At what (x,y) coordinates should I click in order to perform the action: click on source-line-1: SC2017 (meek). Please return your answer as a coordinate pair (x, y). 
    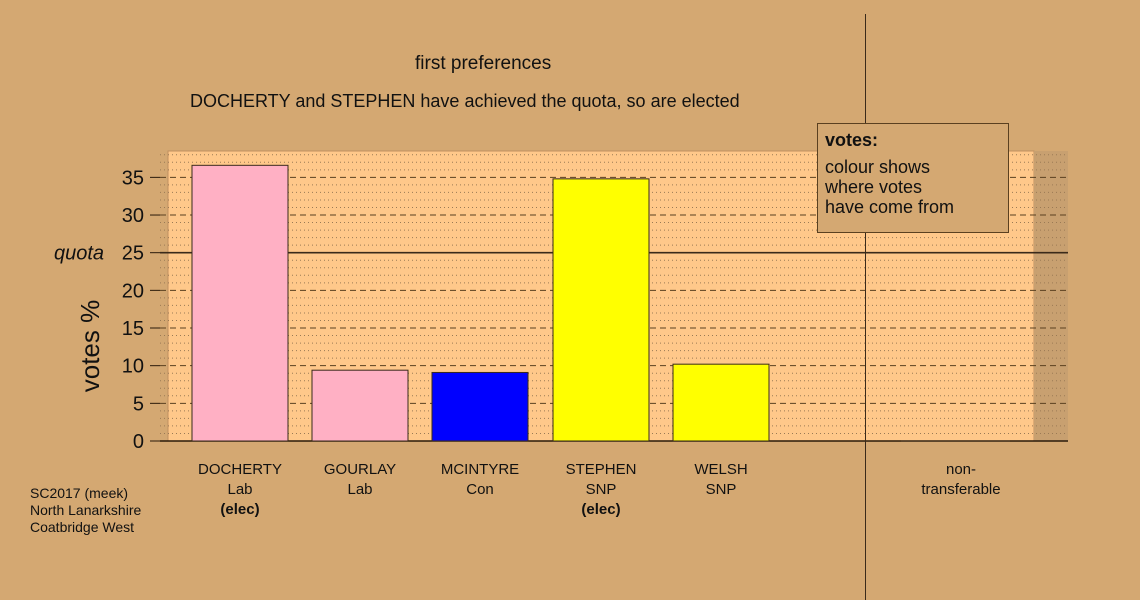
    Looking at the image, I should click on (79, 493).